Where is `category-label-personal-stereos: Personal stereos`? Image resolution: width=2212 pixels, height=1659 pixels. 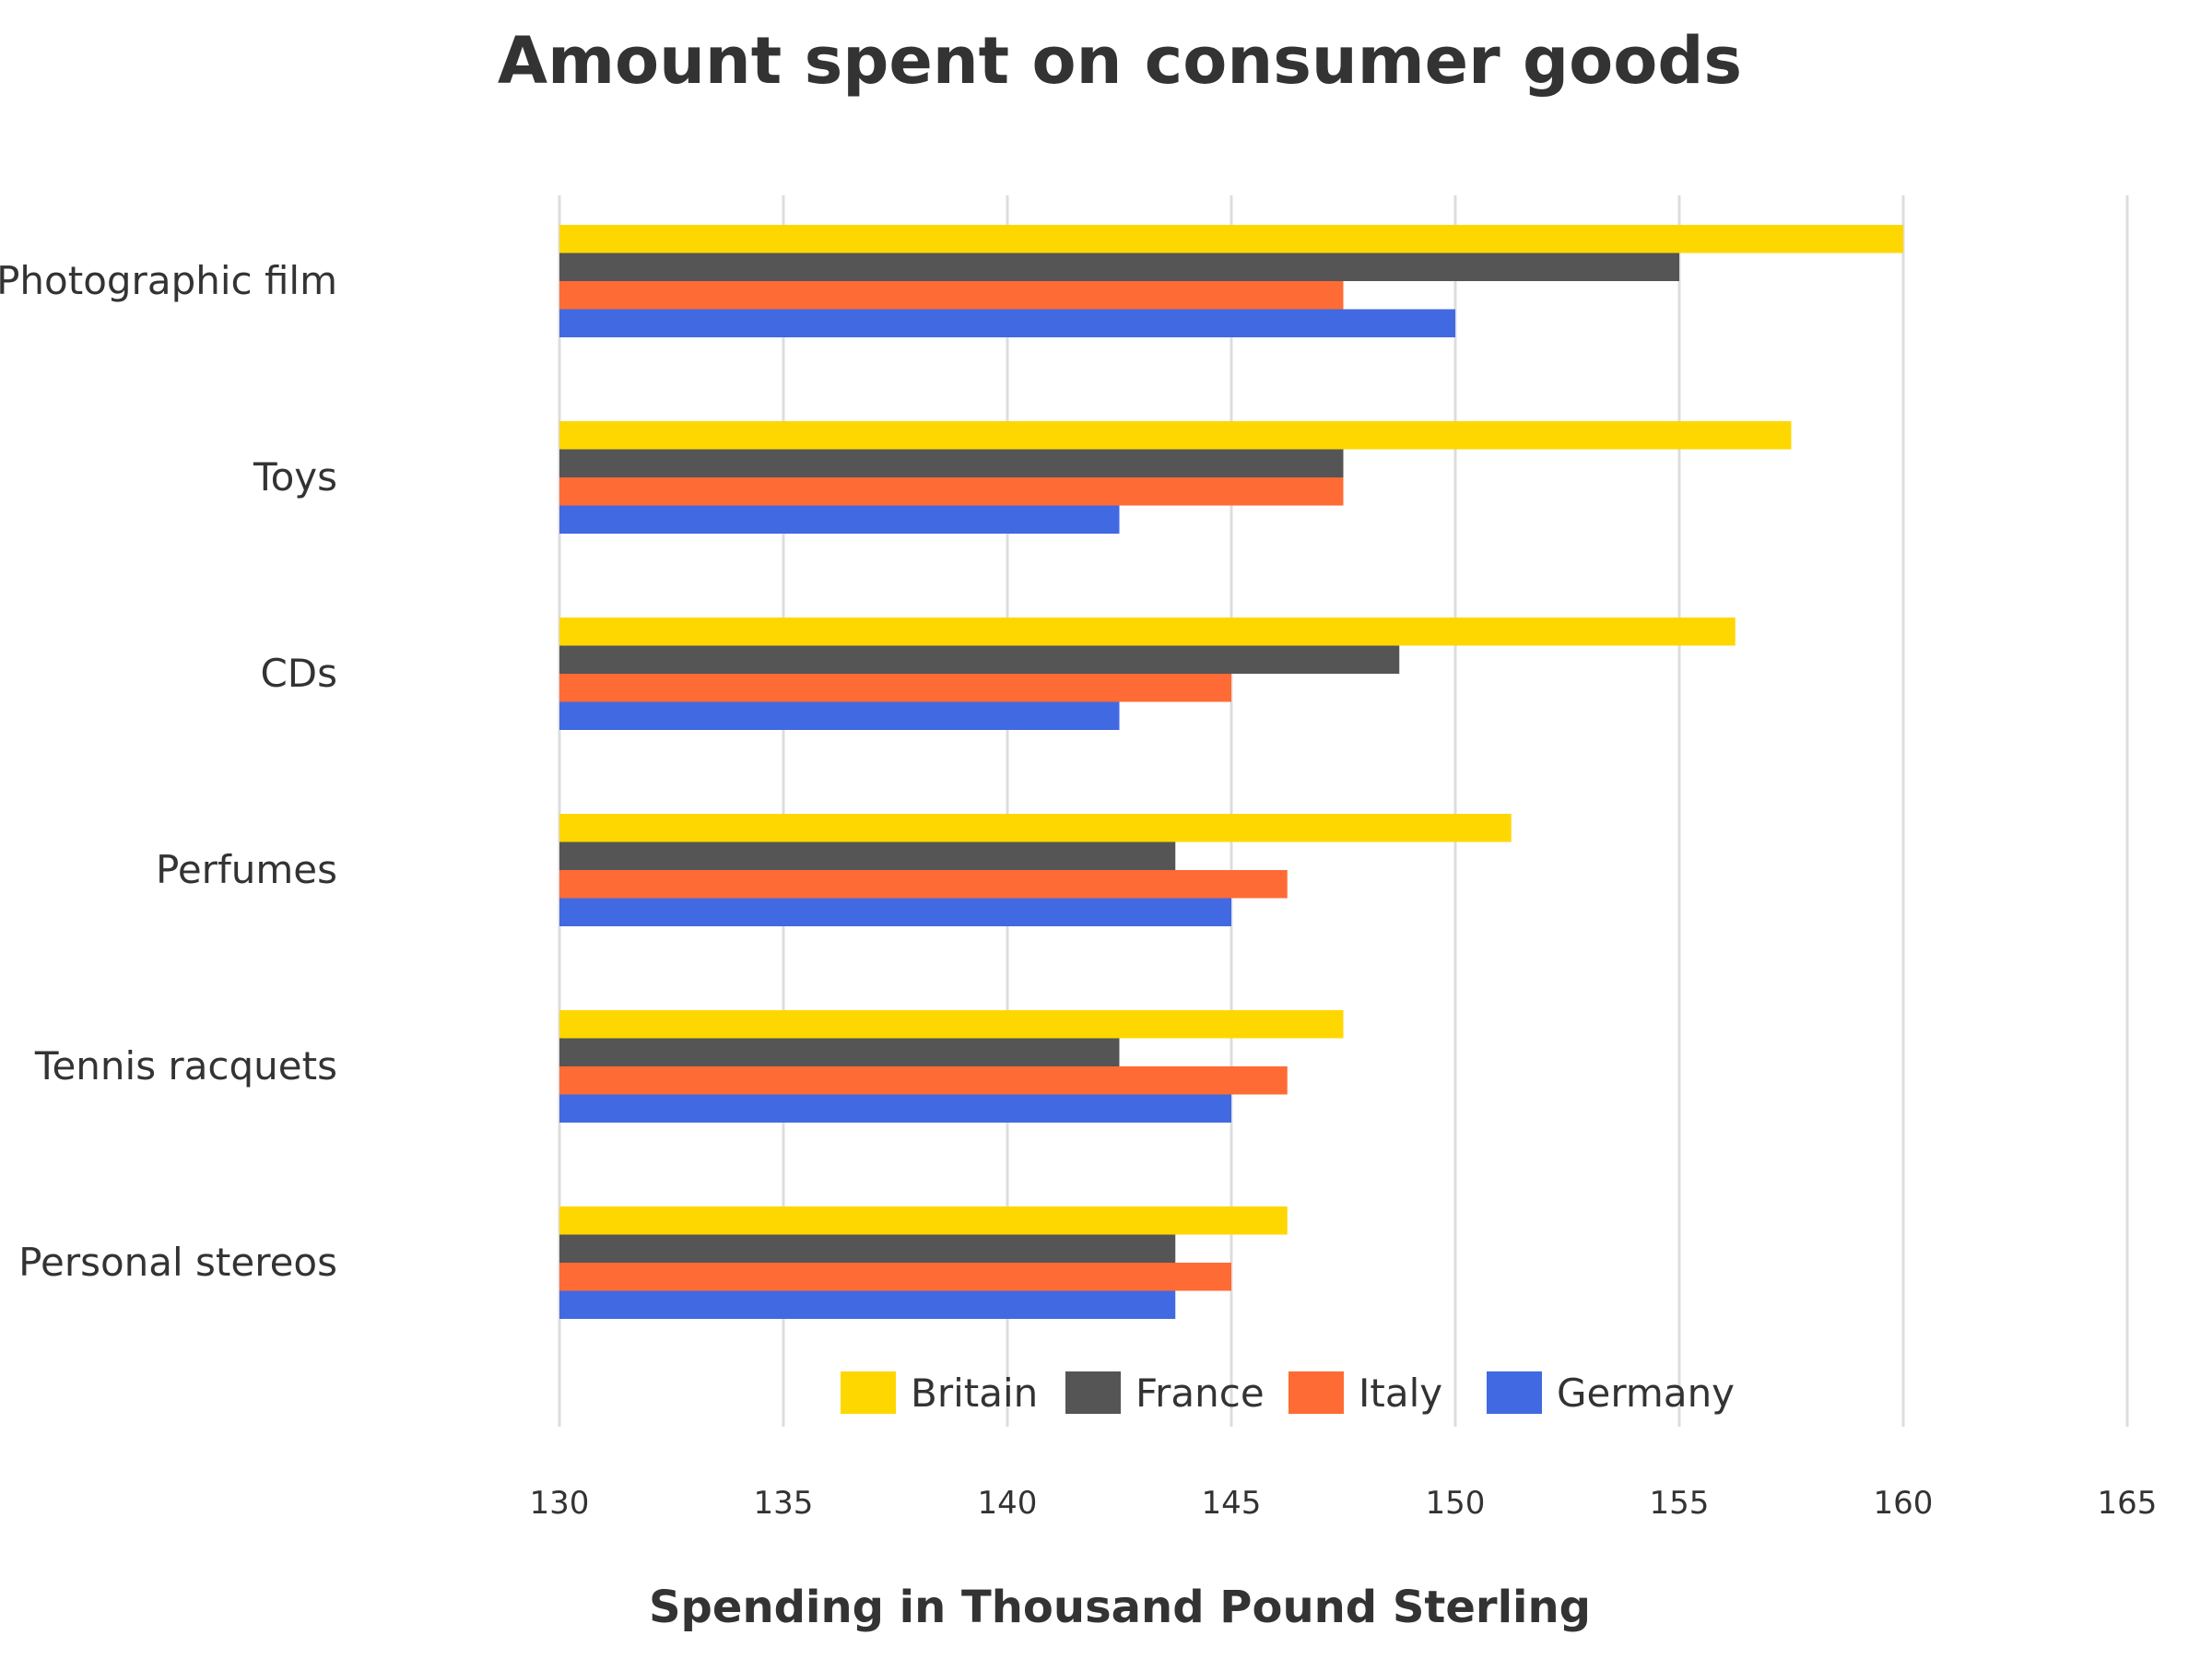
category-label-personal-stereos: Personal stereos is located at coordinates (177, 1262).